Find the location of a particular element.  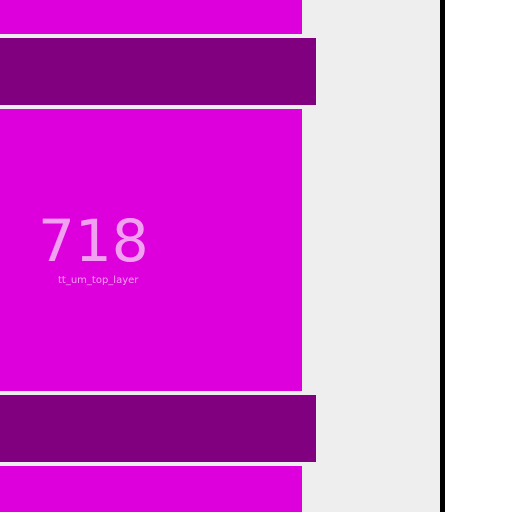

vertical-divider is located at coordinates (442, 256).